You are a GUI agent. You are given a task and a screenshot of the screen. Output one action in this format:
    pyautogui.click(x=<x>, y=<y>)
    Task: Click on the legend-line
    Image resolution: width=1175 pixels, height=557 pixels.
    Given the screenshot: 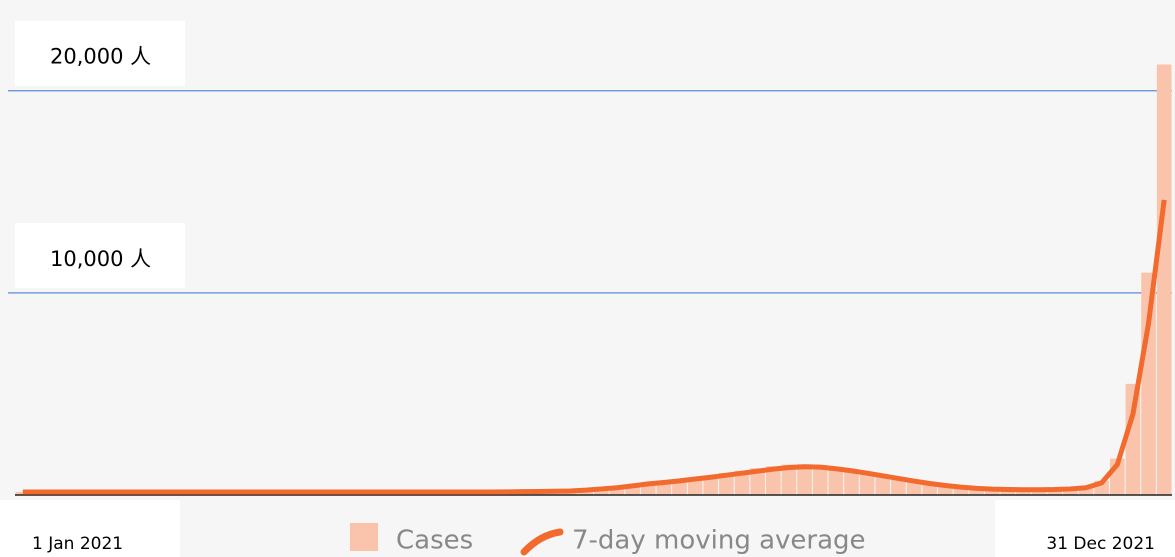 What is the action you would take?
    pyautogui.click(x=542, y=542)
    